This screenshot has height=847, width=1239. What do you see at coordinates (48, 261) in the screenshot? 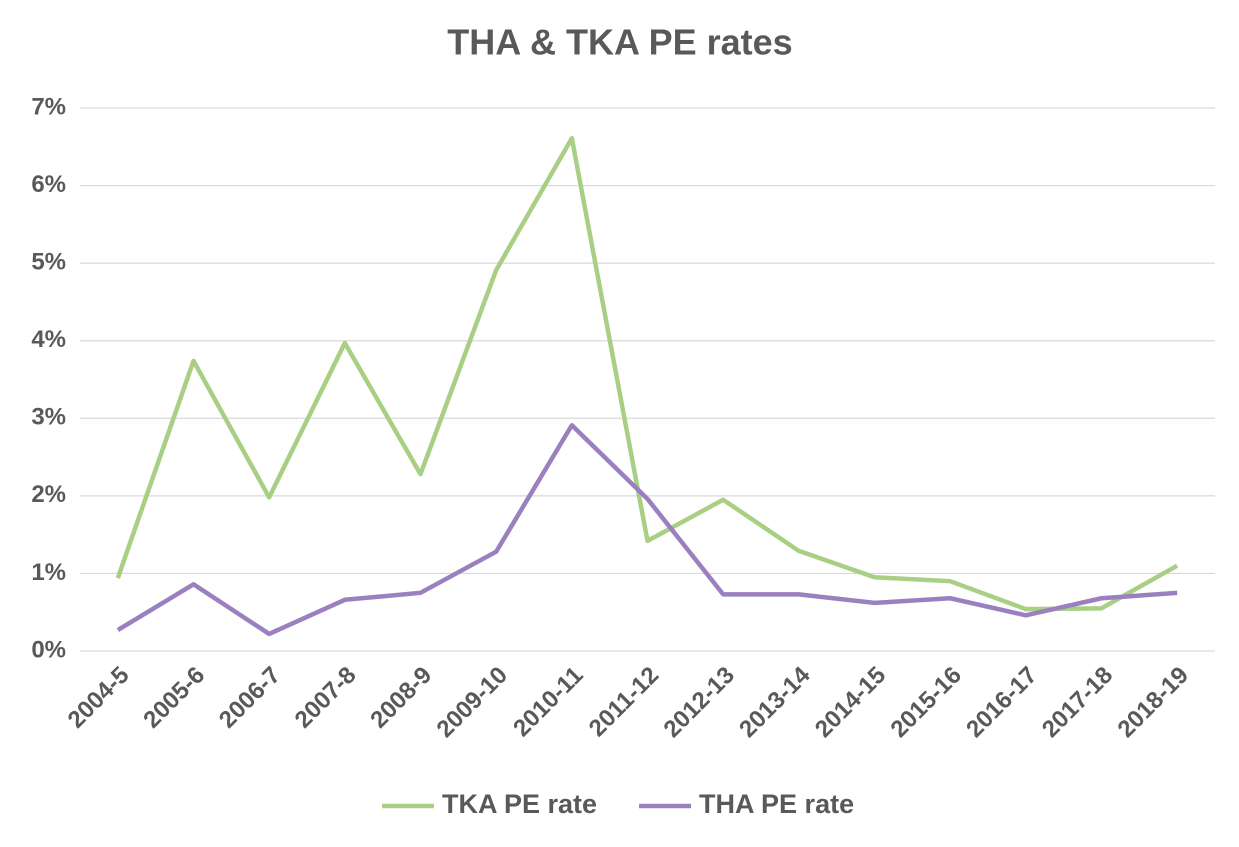
I see `y-tick-label: 5%` at bounding box center [48, 261].